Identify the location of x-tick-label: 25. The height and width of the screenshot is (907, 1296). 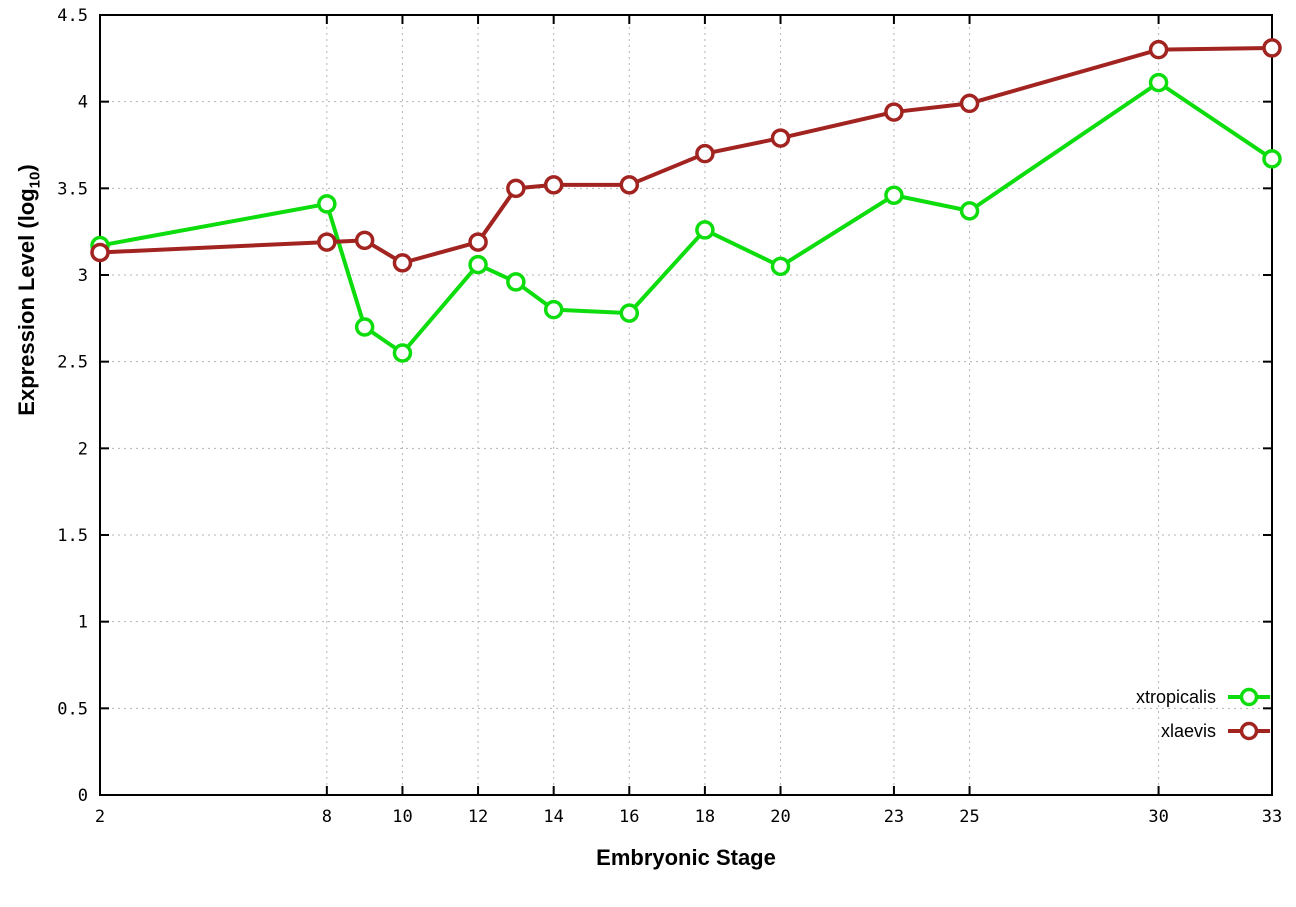
(969, 817).